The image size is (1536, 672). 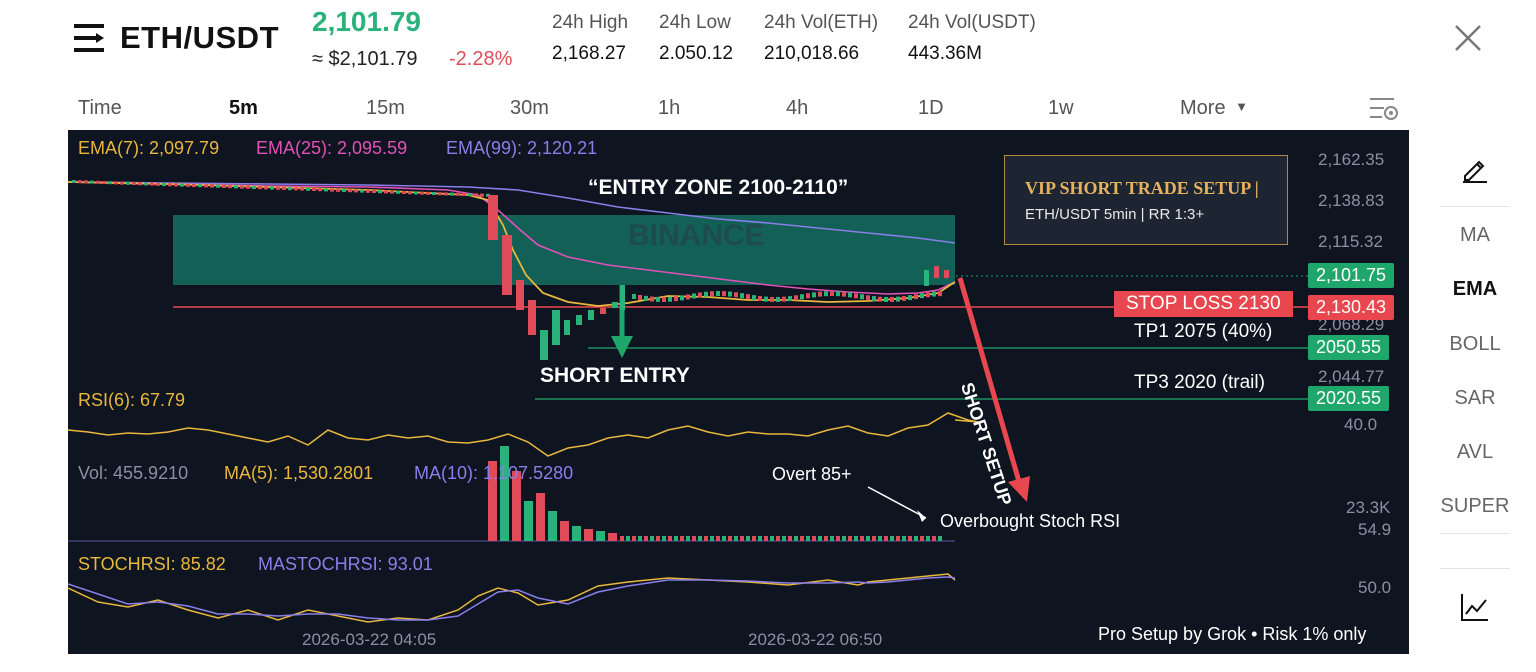 What do you see at coordinates (529, 108) in the screenshot?
I see `tab-30m: 30m` at bounding box center [529, 108].